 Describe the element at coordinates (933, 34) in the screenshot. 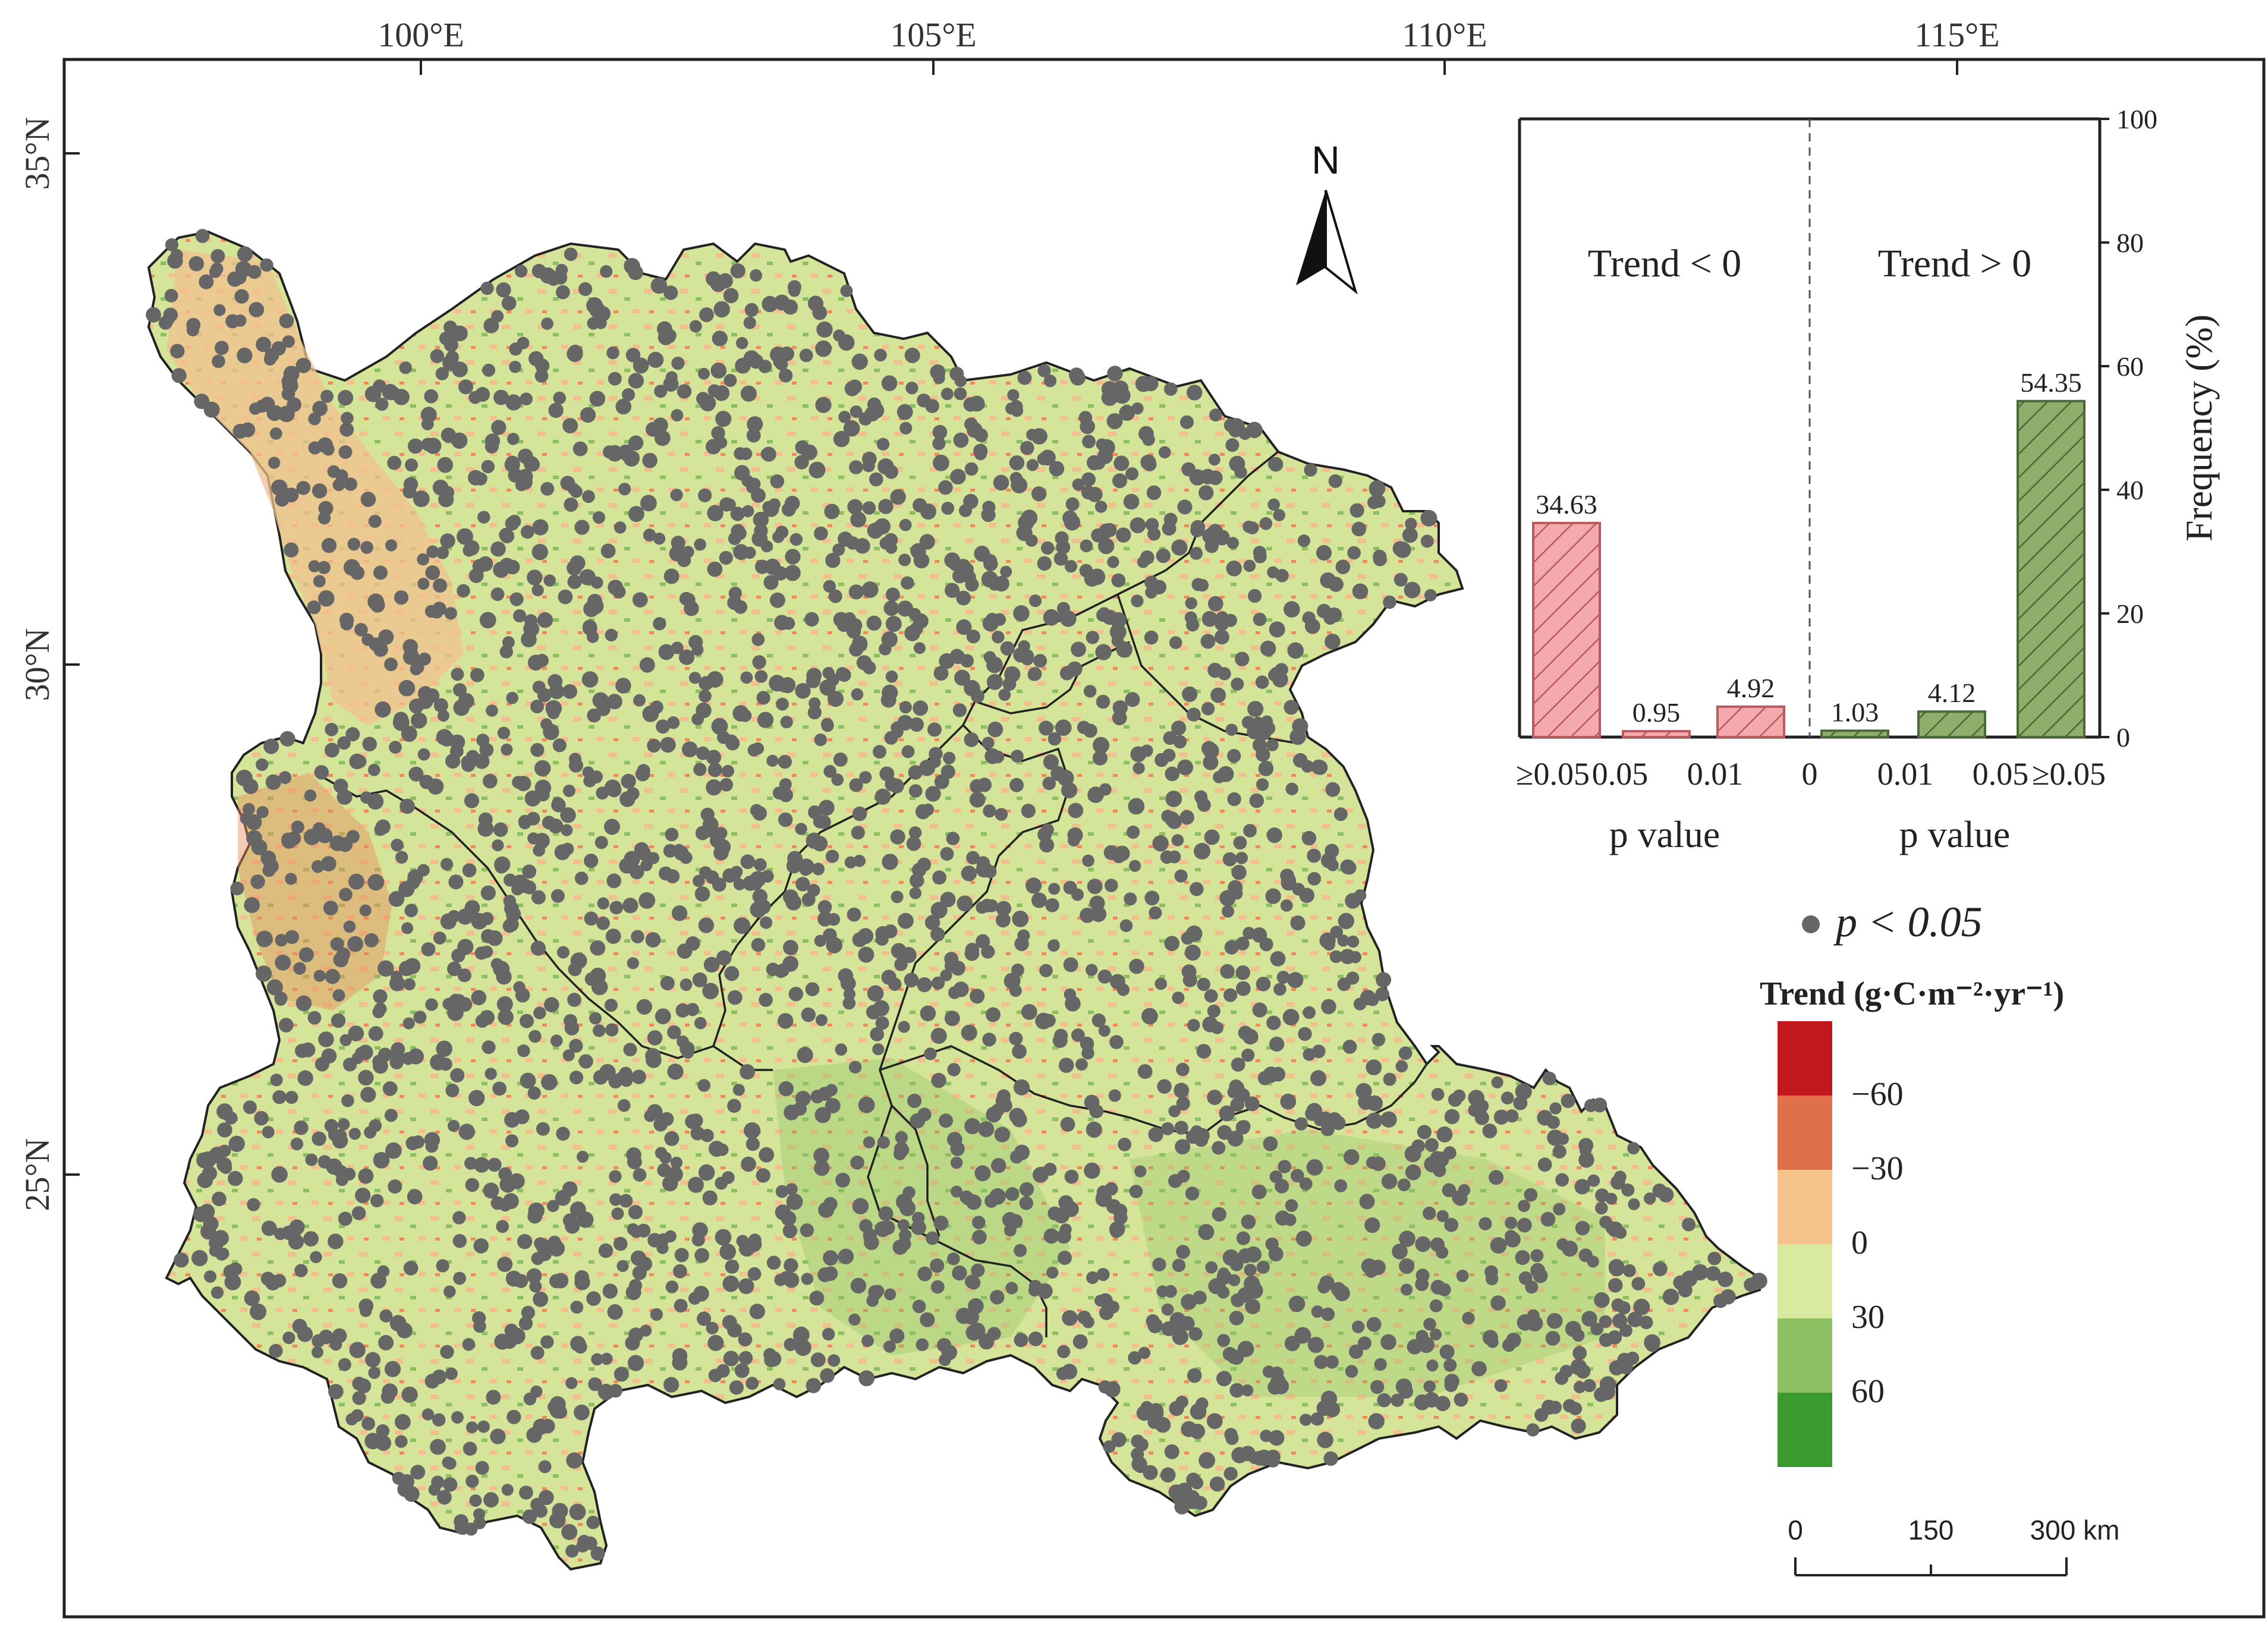

I see `lon-label-105: 105°E` at that location.